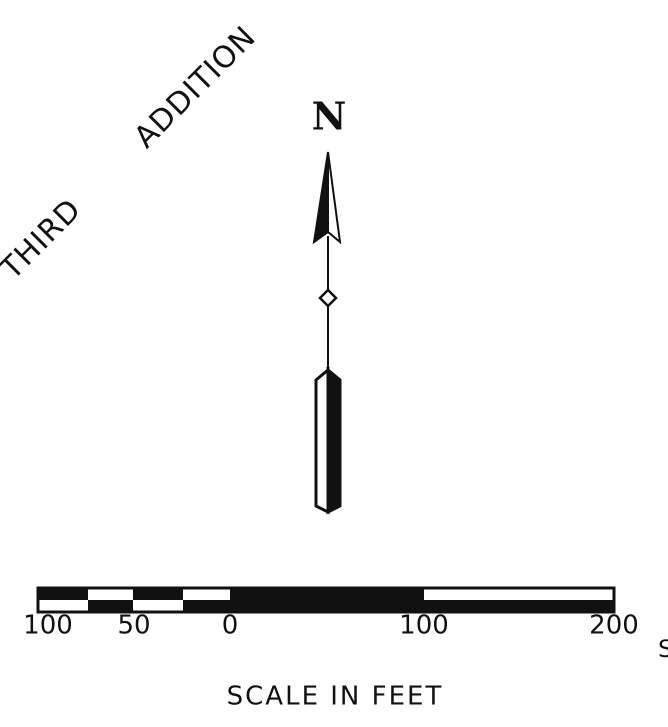 This screenshot has width=668, height=727. Describe the element at coordinates (328, 298) in the screenshot. I see `arrow-diamond` at that location.